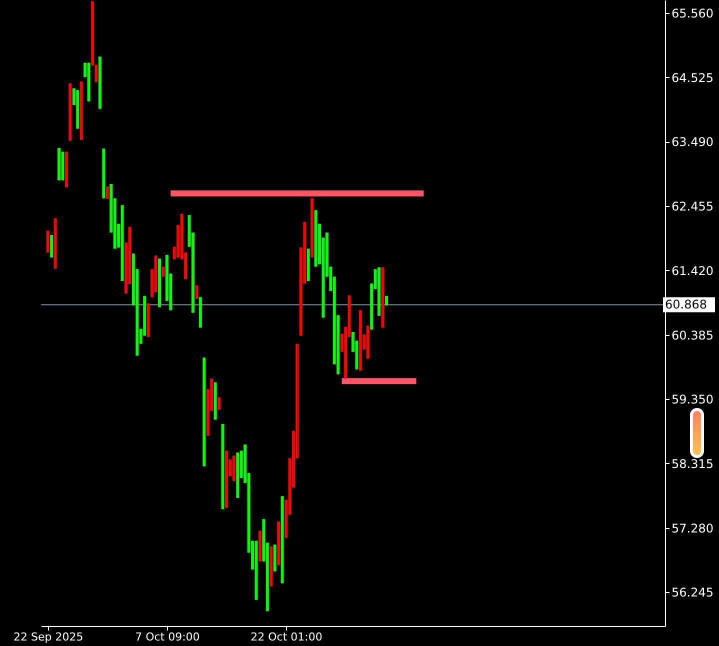  Describe the element at coordinates (693, 593) in the screenshot. I see `y-tick-label: 56.245` at that location.